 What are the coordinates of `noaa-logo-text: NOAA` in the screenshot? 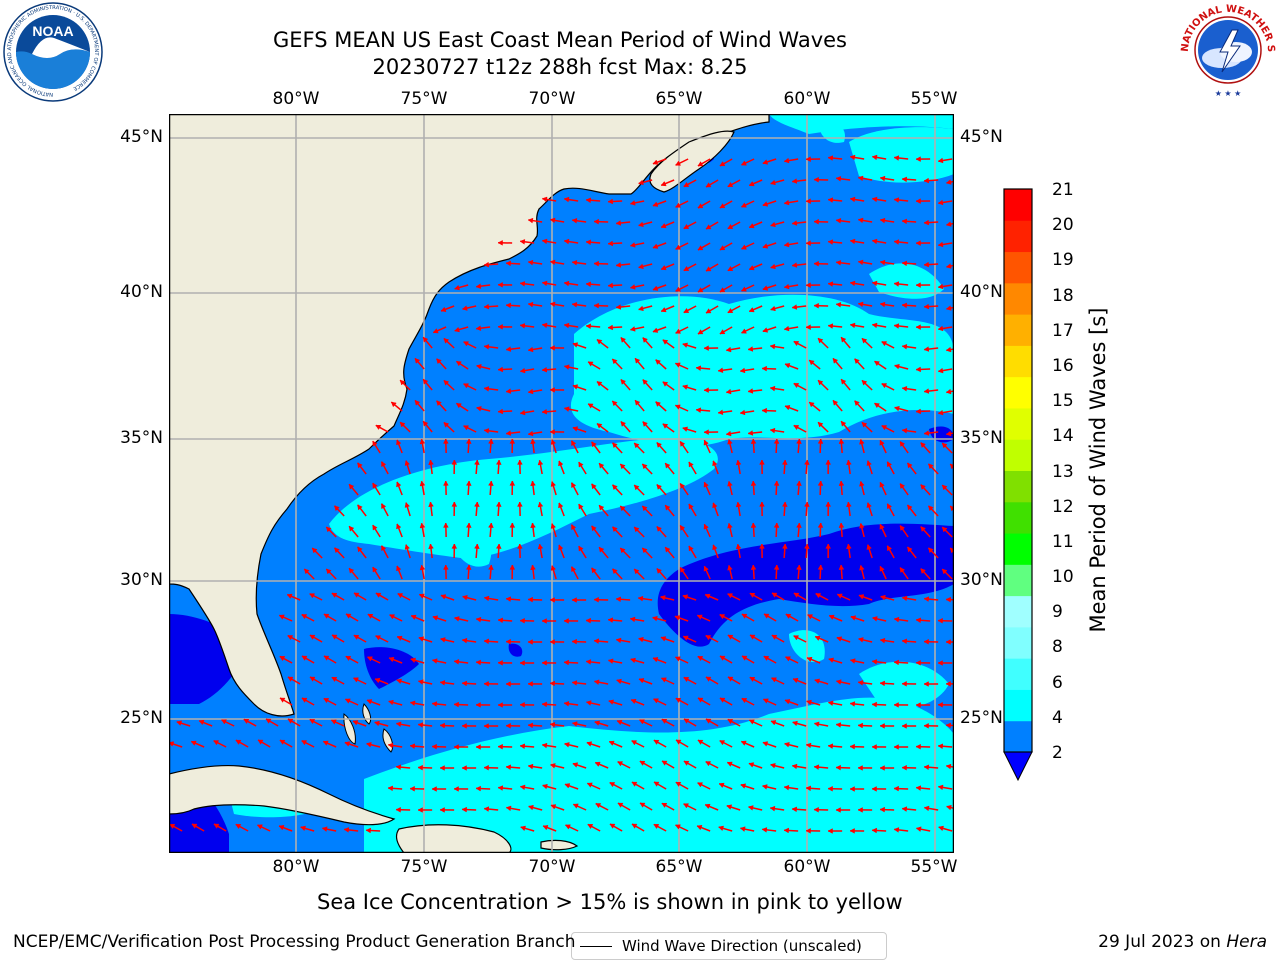 It's located at (52, 31).